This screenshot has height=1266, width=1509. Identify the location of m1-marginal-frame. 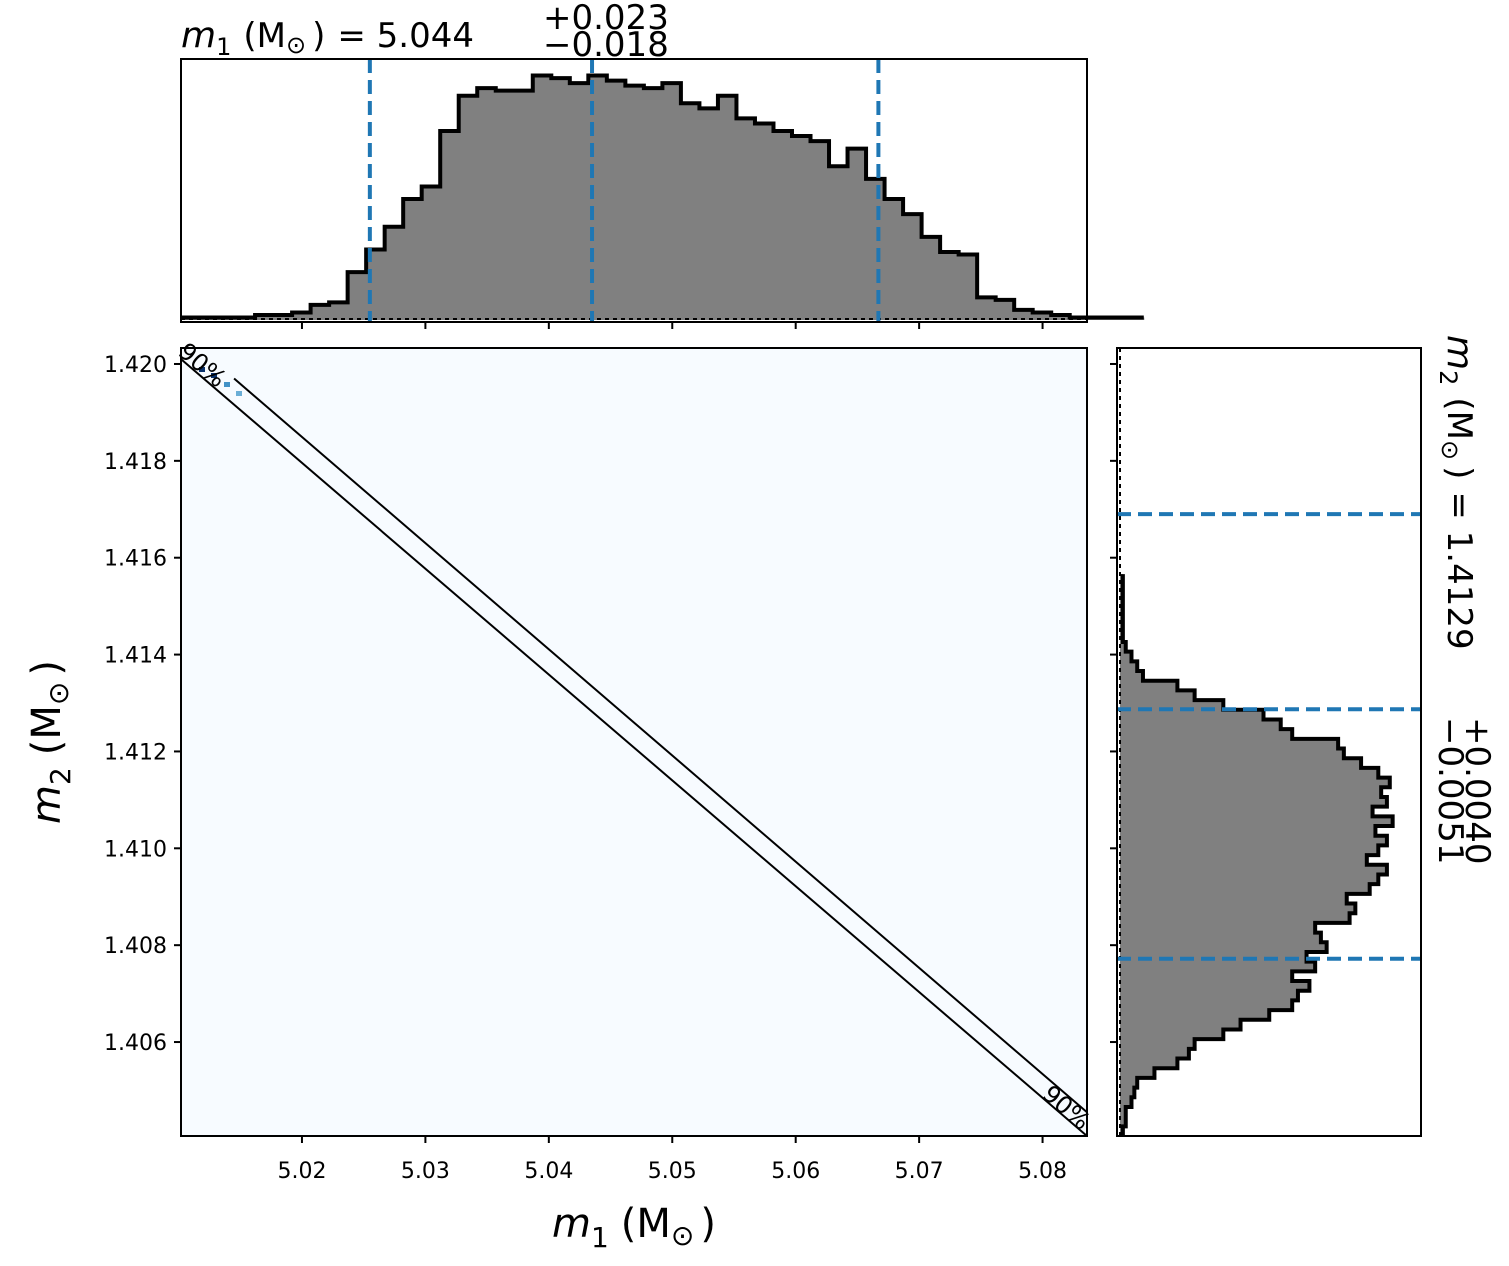
(634, 190).